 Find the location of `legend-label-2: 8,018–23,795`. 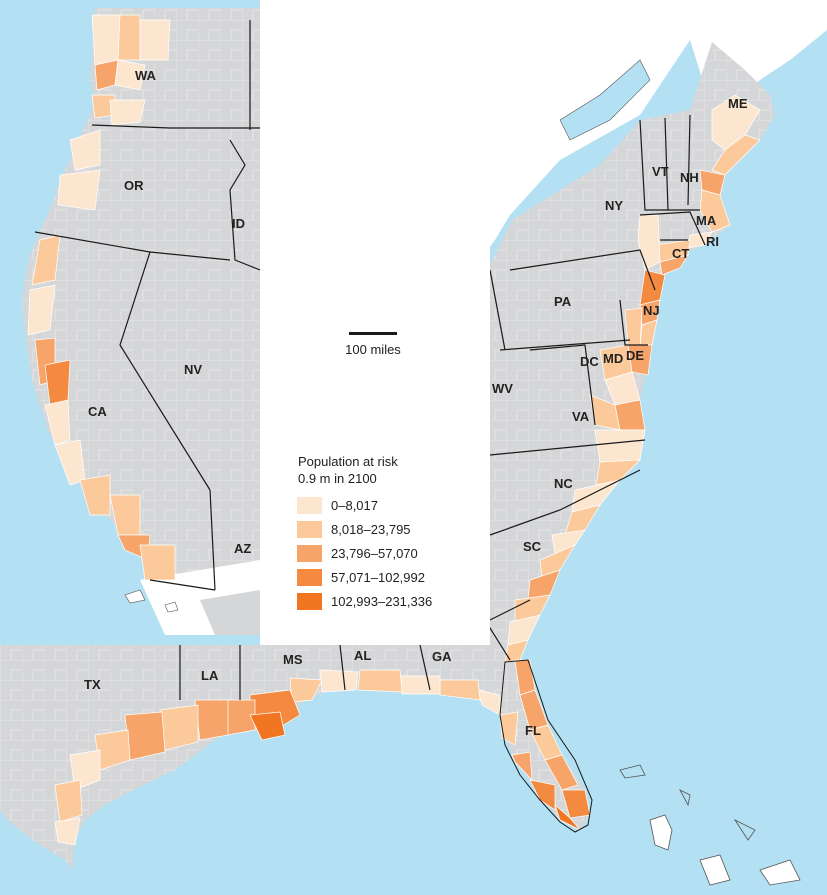

legend-label-2: 8,018–23,795 is located at coordinates (371, 529).